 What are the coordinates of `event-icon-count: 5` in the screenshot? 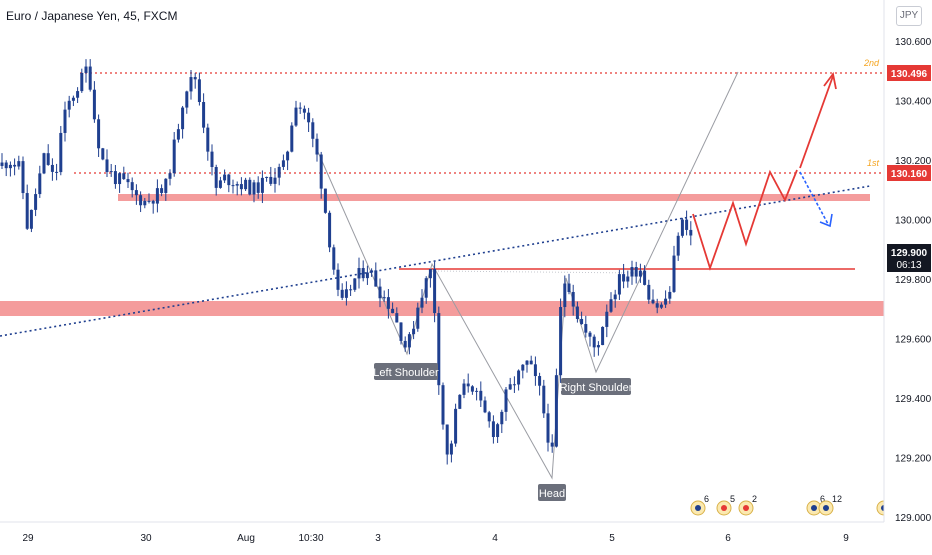 It's located at (732, 499).